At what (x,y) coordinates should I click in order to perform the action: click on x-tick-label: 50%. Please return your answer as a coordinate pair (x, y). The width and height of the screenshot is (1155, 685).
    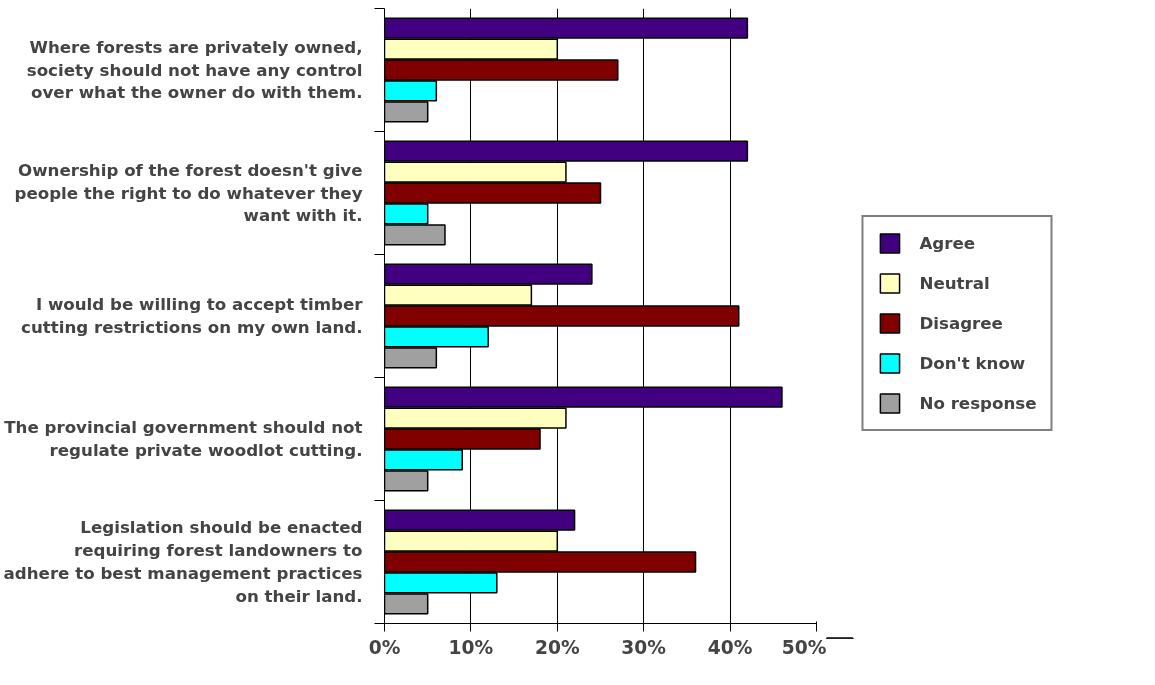
    Looking at the image, I should click on (804, 647).